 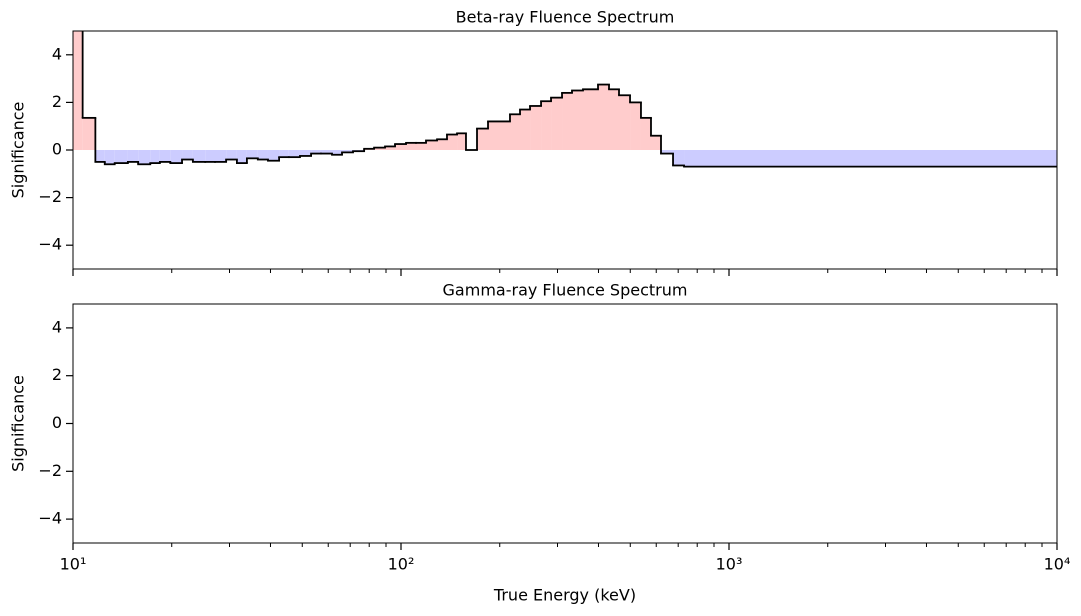 What do you see at coordinates (729, 564) in the screenshot?
I see `x-tick-label: 10³` at bounding box center [729, 564].